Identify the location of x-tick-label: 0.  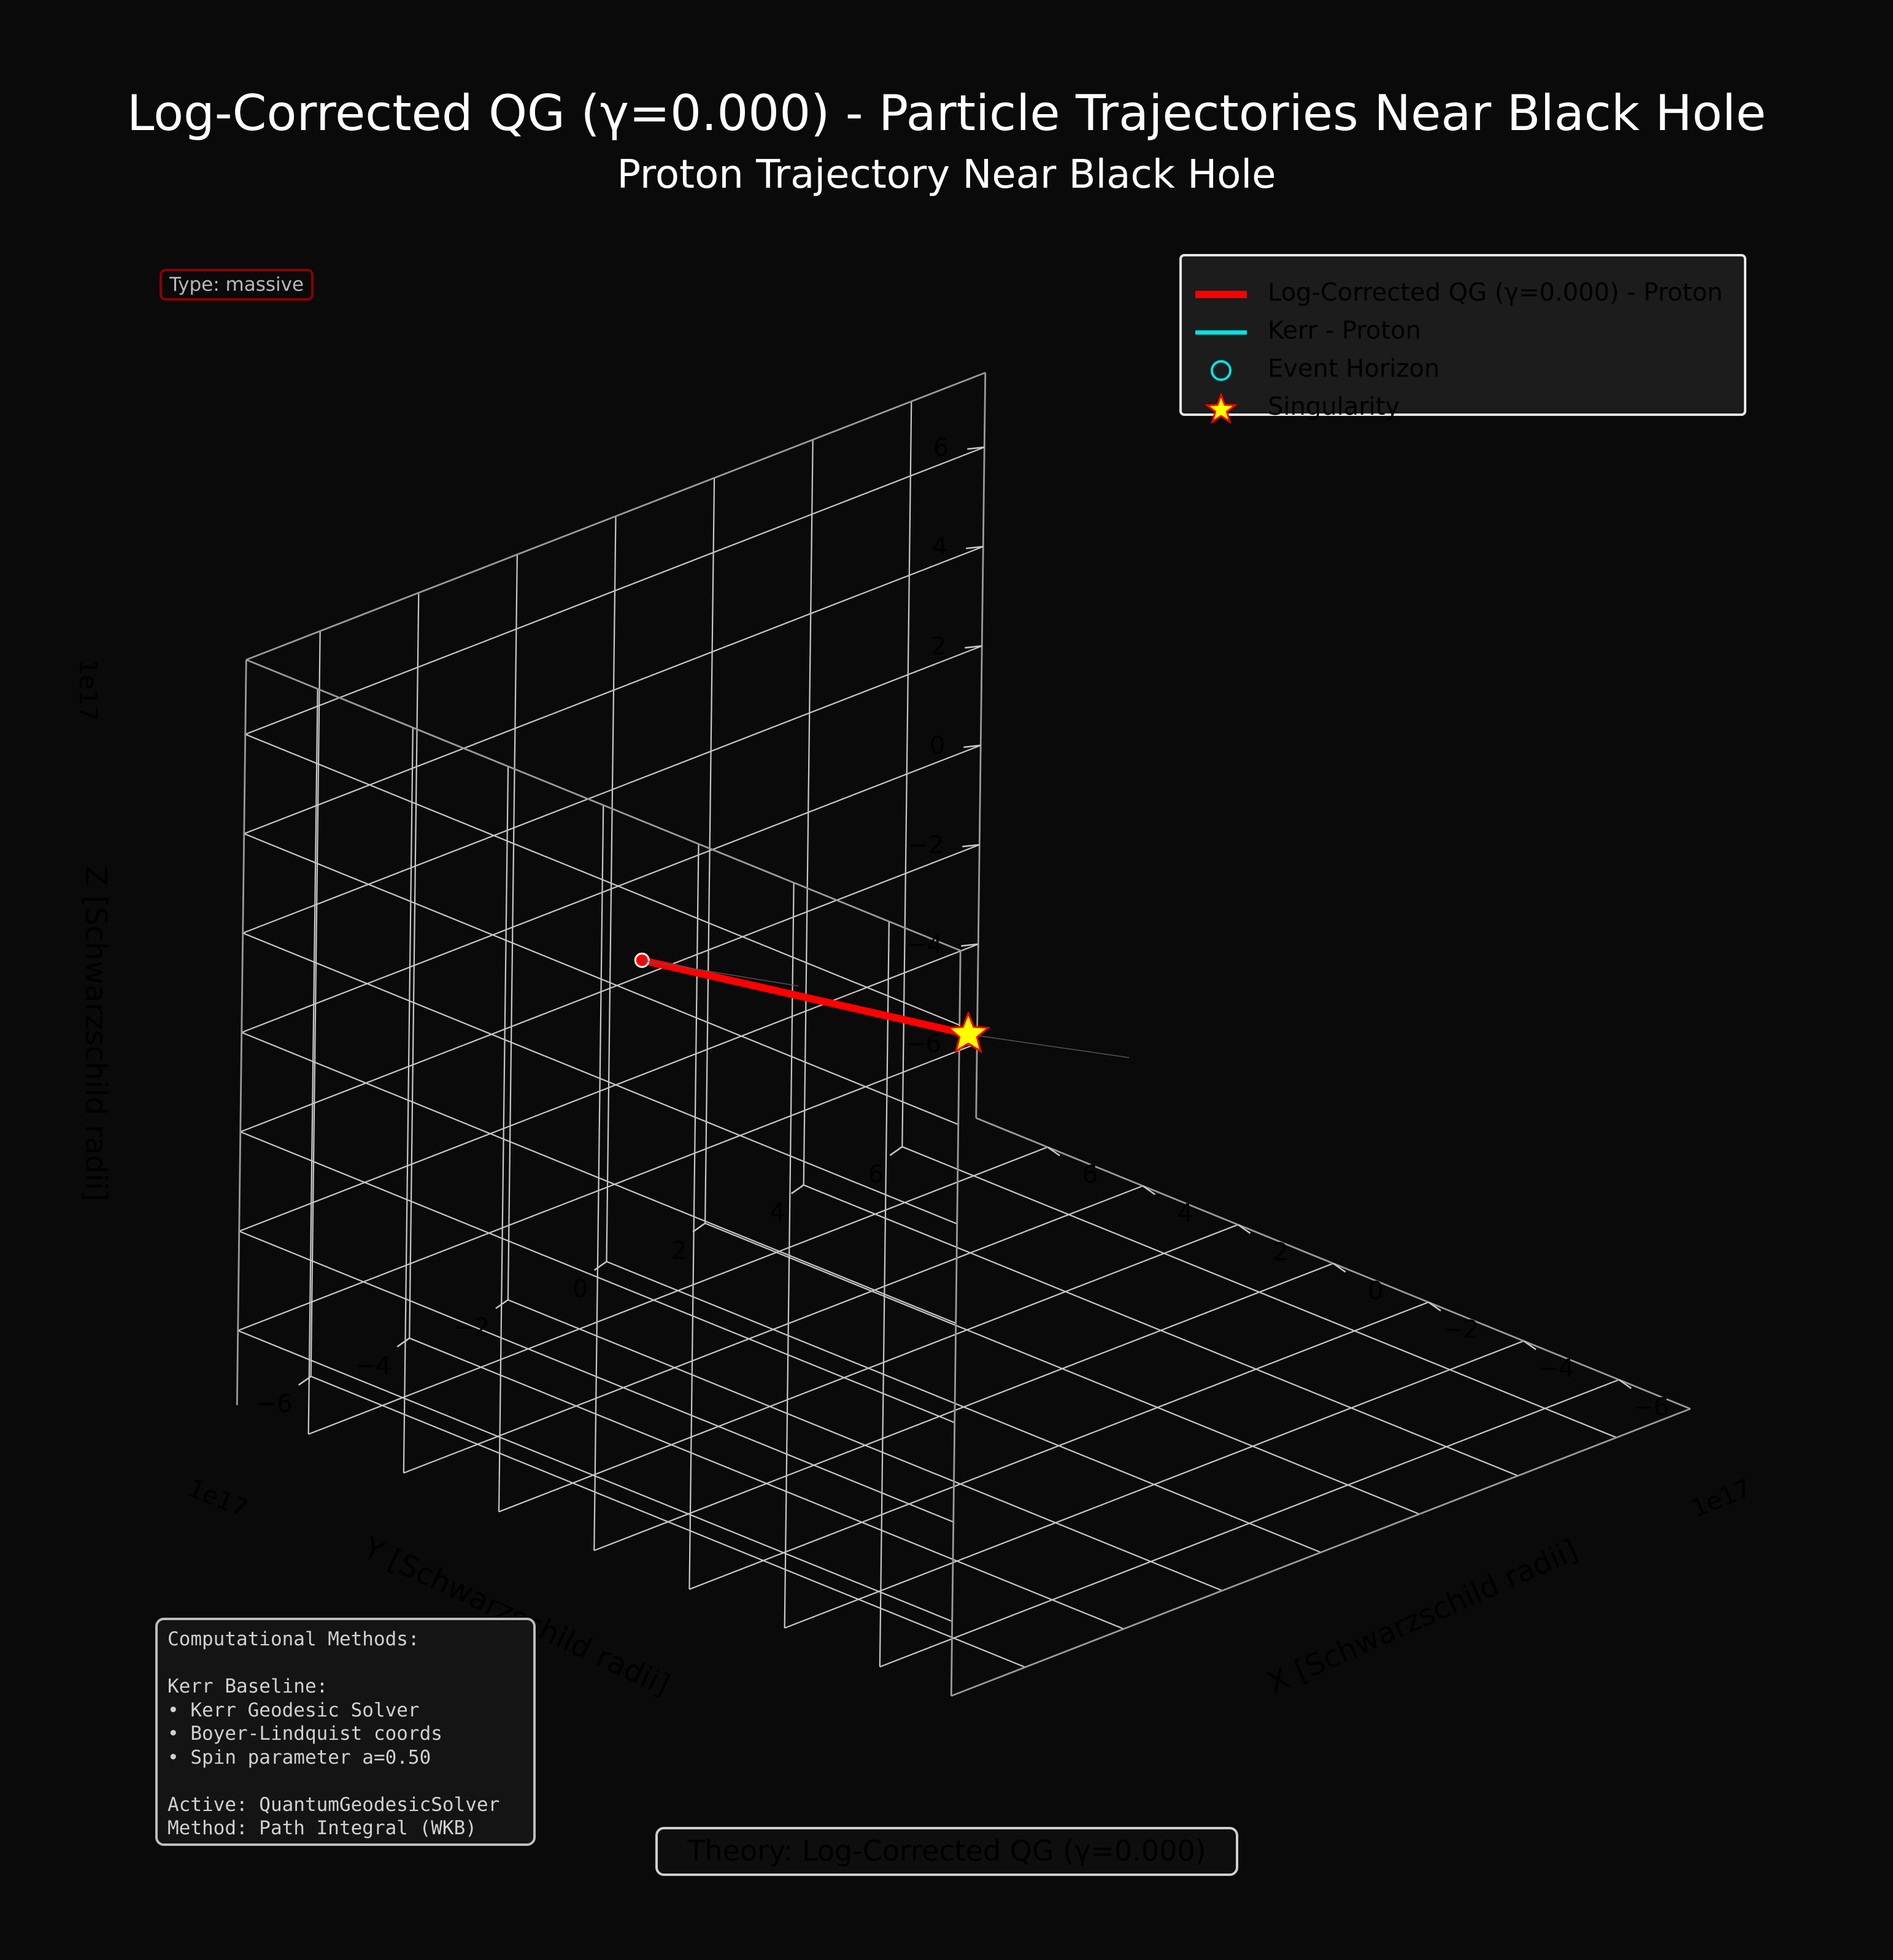
(1375, 1291).